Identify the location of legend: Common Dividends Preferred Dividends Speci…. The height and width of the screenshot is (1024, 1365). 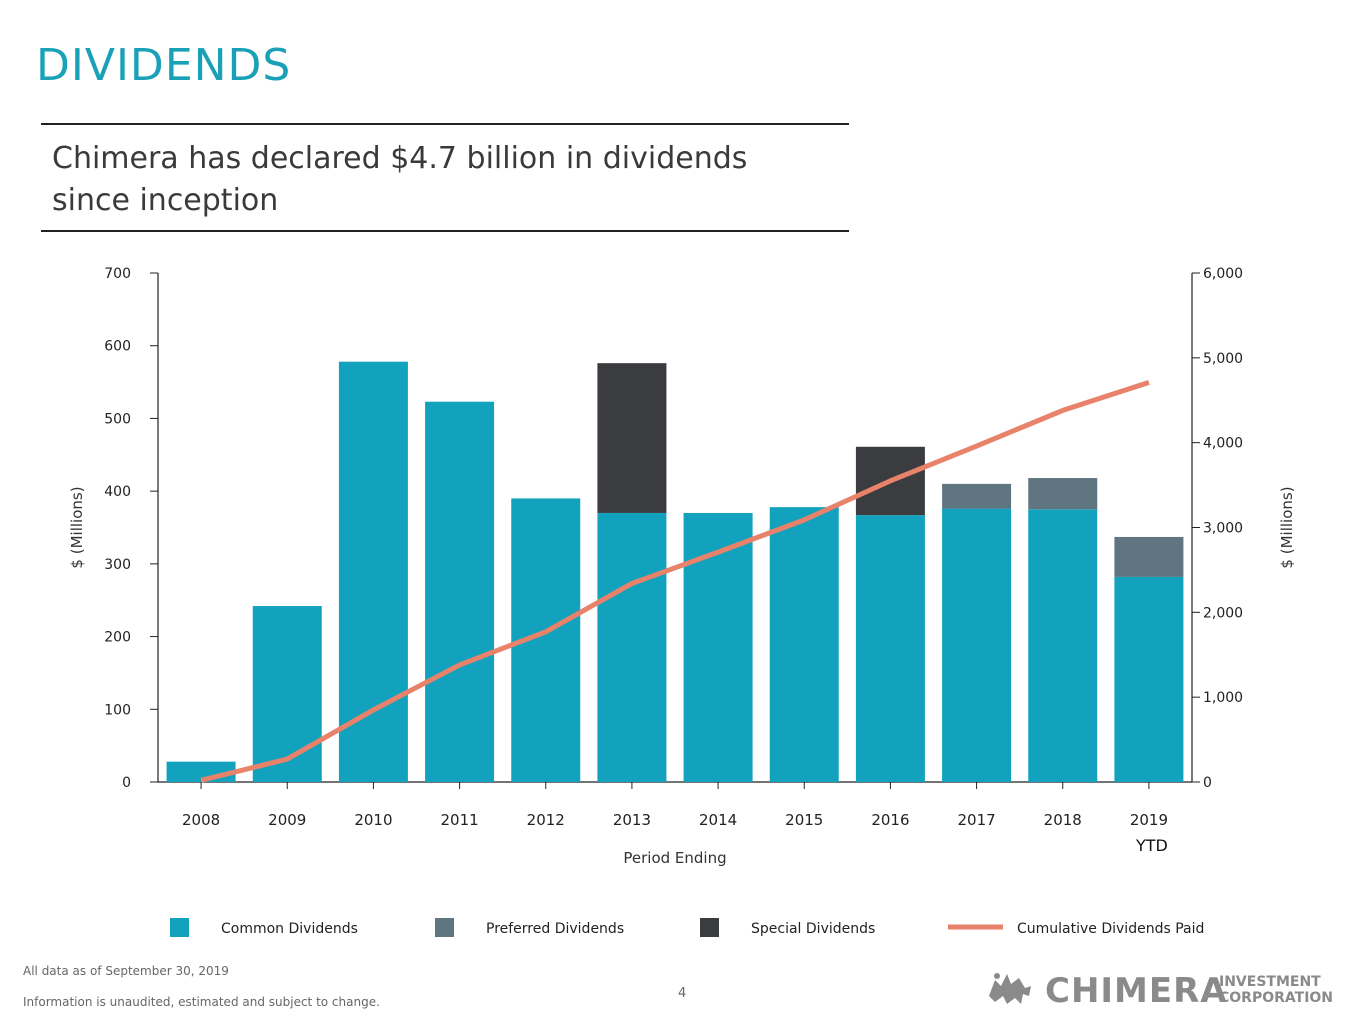
(687, 927).